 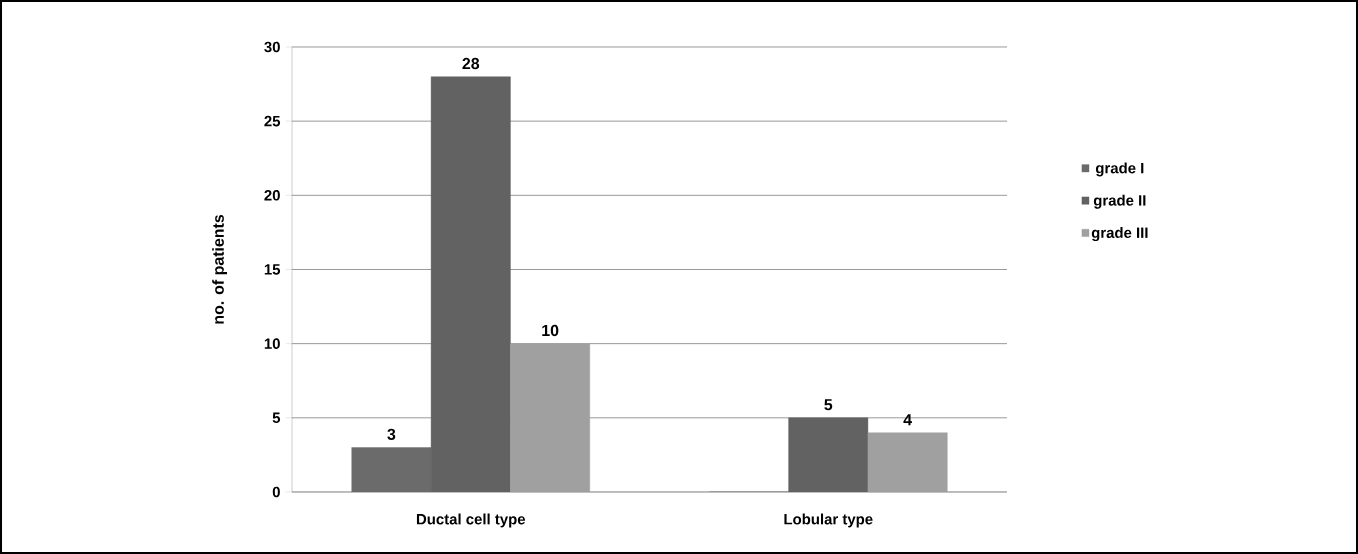 What do you see at coordinates (828, 405) in the screenshot?
I see `data-label: 5` at bounding box center [828, 405].